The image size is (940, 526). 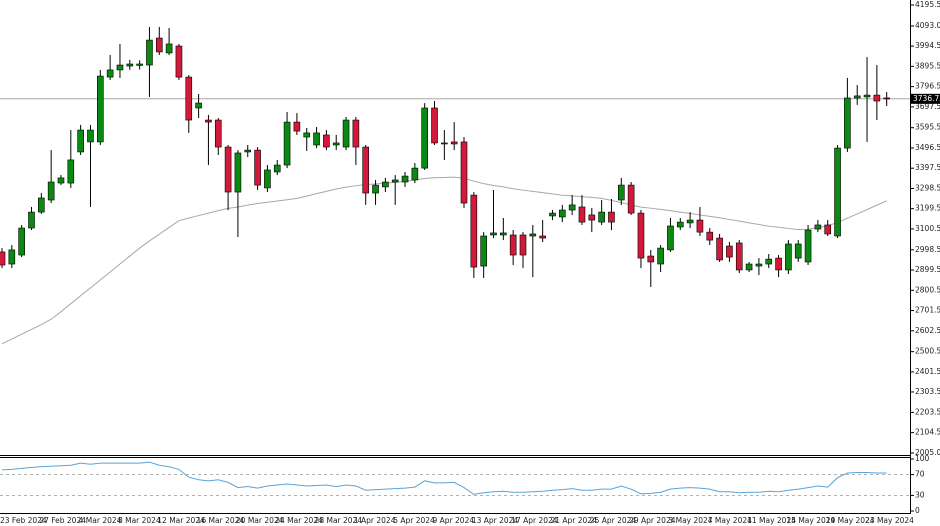 I want to click on x-tick-label: 29 Apr 2024, so click(x=652, y=520).